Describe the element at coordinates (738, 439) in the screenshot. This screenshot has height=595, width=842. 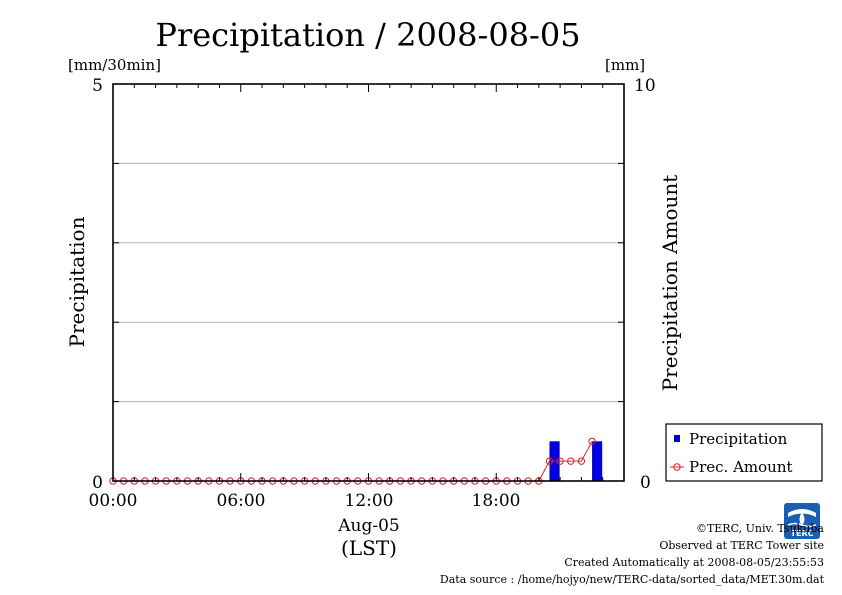
I see `legend-precipitation-label: Precipitation` at that location.